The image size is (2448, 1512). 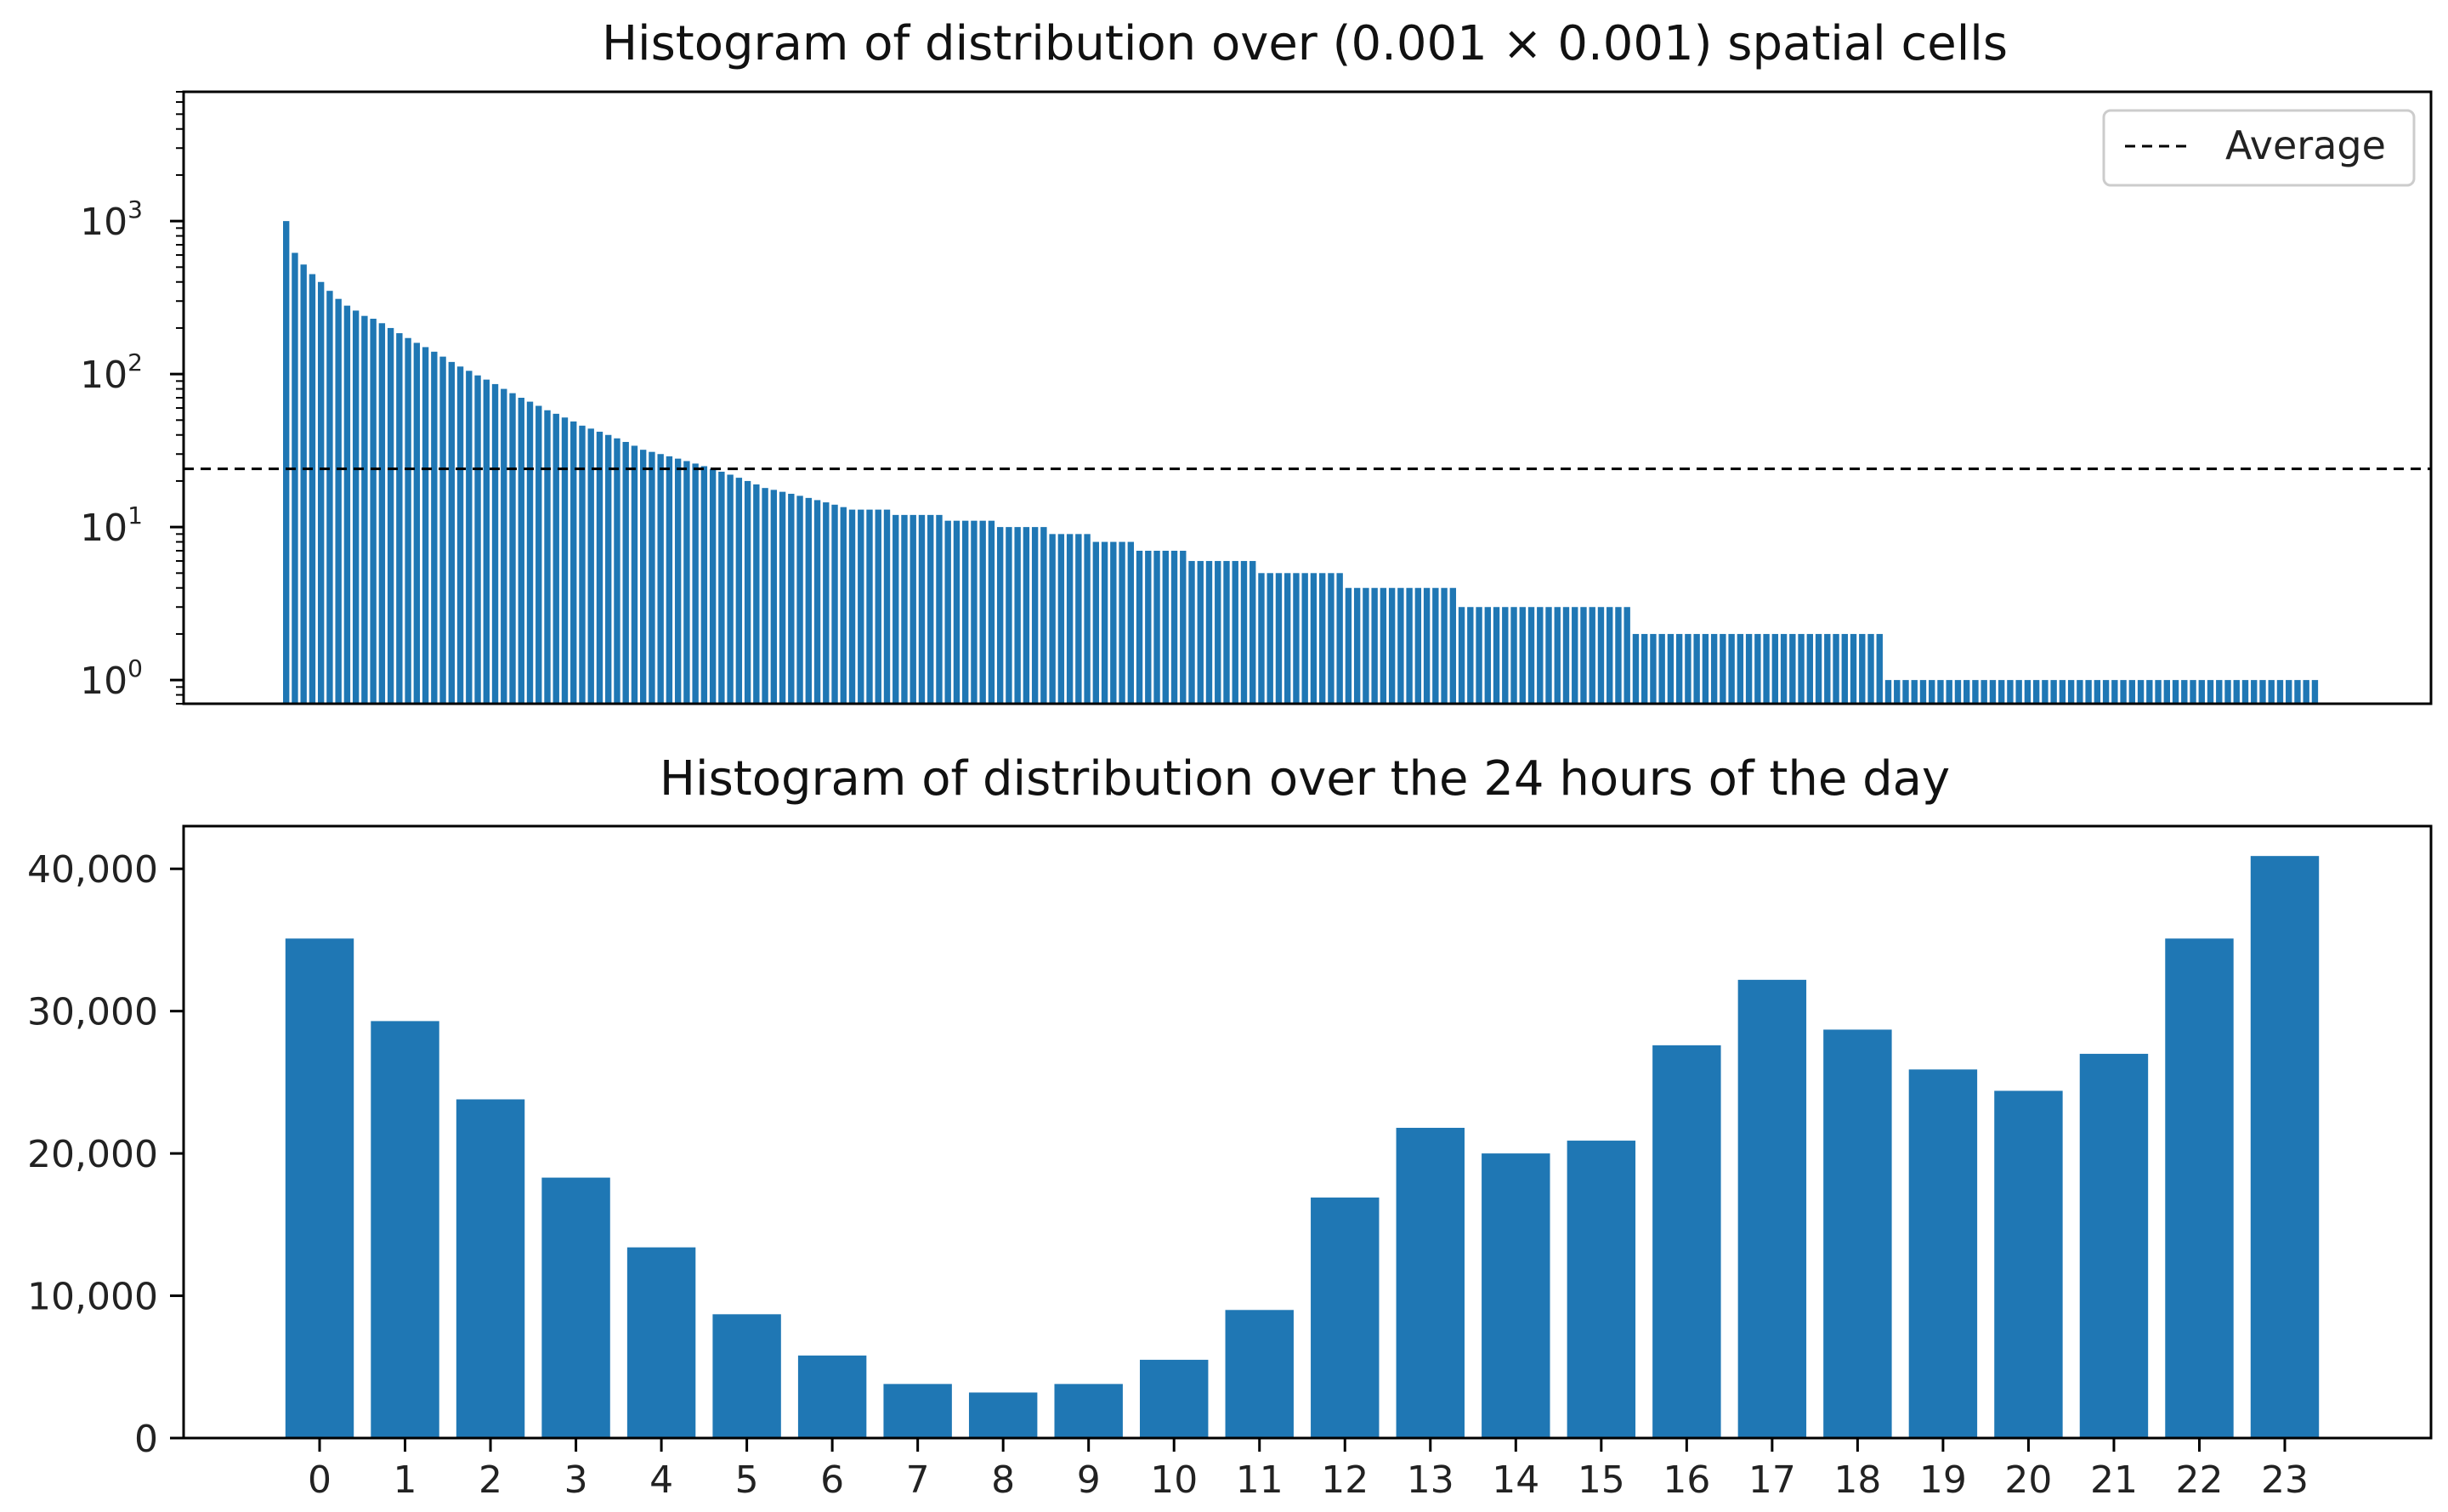 What do you see at coordinates (576, 1480) in the screenshot?
I see `x-tick-label: 3` at bounding box center [576, 1480].